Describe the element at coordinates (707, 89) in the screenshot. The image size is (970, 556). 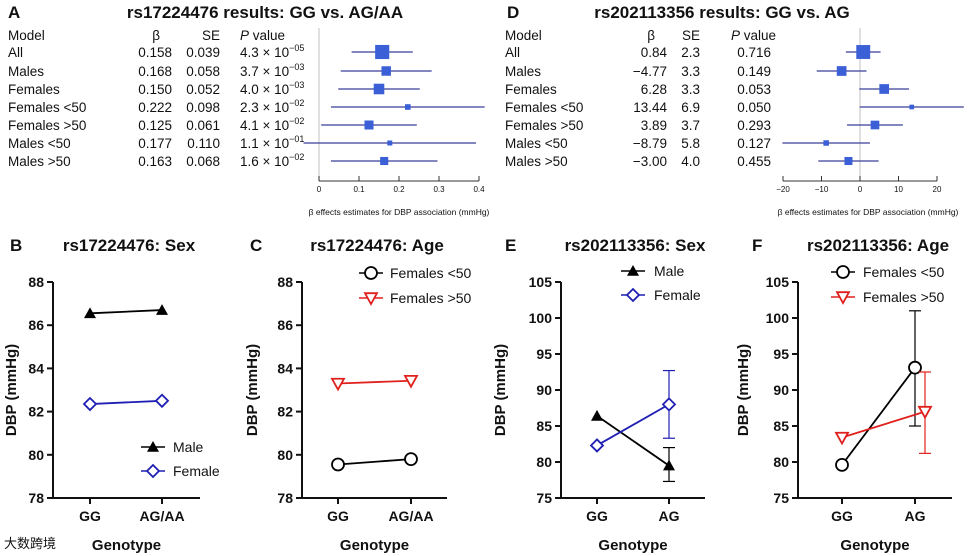
I see `forest-row: Females 6.28 3.3 0.053` at that location.